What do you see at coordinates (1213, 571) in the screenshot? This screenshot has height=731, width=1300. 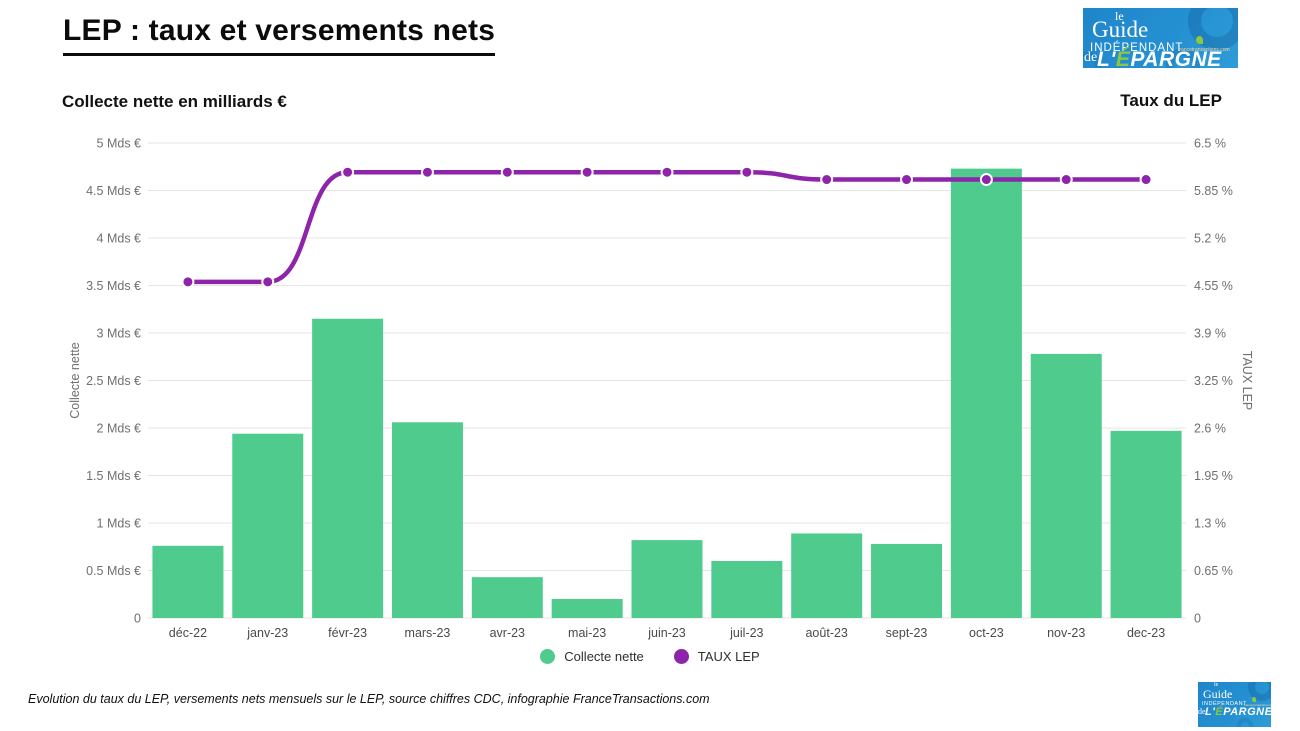 I see `right-axis-tick-label: 0.65 %` at bounding box center [1213, 571].